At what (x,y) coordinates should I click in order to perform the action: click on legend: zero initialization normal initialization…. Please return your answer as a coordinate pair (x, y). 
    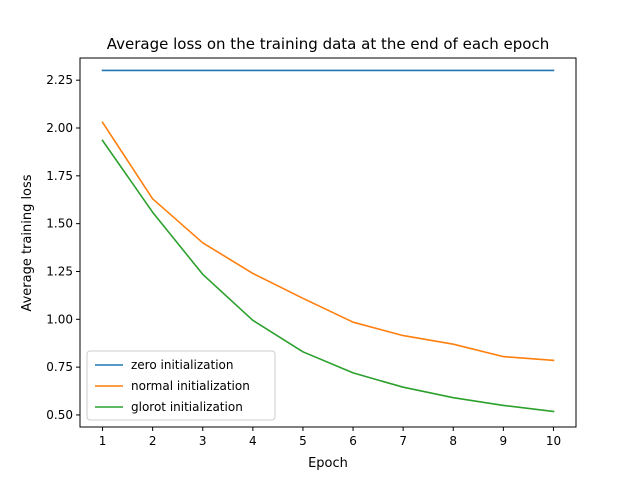
    Looking at the image, I should click on (181, 385).